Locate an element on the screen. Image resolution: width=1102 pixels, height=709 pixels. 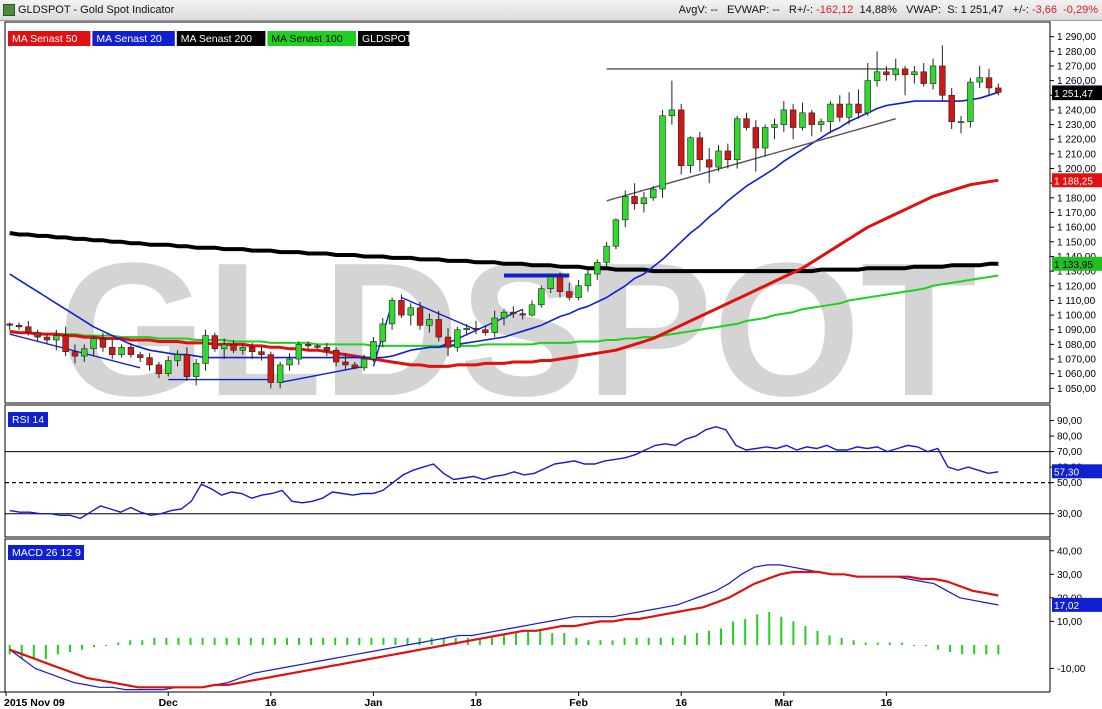
price-tick-label: 1 170,00 is located at coordinates (1076, 213).